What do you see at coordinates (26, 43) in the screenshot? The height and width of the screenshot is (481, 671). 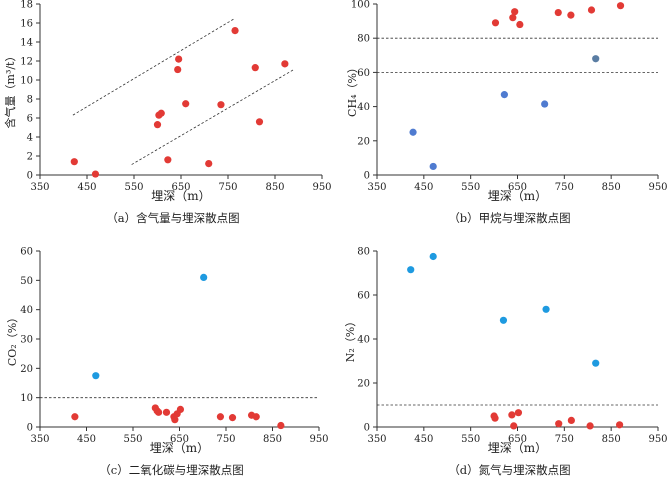 I see `y-tick-label: 14` at bounding box center [26, 43].